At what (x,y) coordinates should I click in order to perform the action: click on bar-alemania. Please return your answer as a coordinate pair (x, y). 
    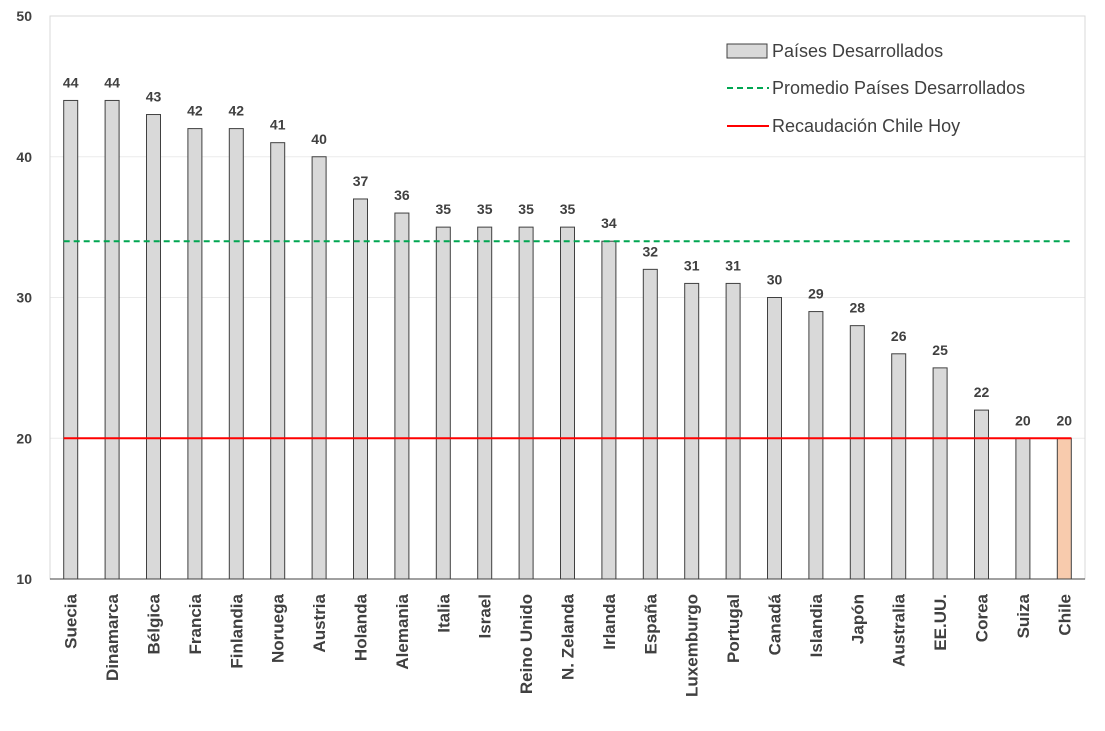
    Looking at the image, I should click on (402, 396).